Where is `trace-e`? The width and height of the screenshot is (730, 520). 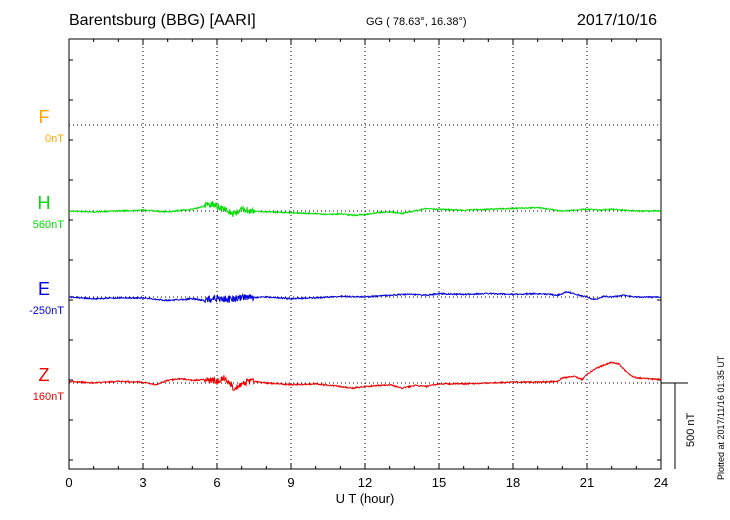
trace-e is located at coordinates (365, 297).